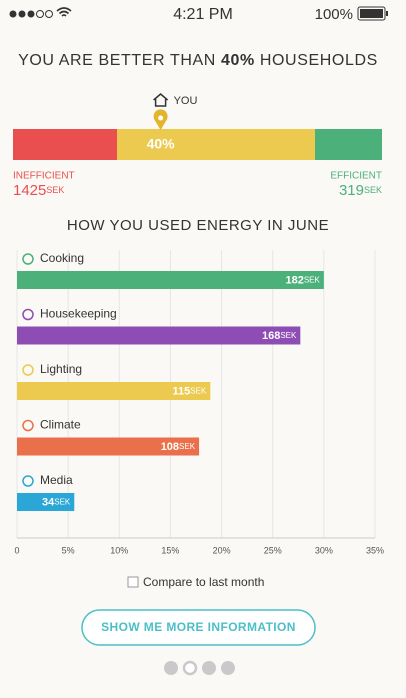 This screenshot has height=698, width=406. Describe the element at coordinates (324, 550) in the screenshot. I see `x-tick-label: 30%` at that location.